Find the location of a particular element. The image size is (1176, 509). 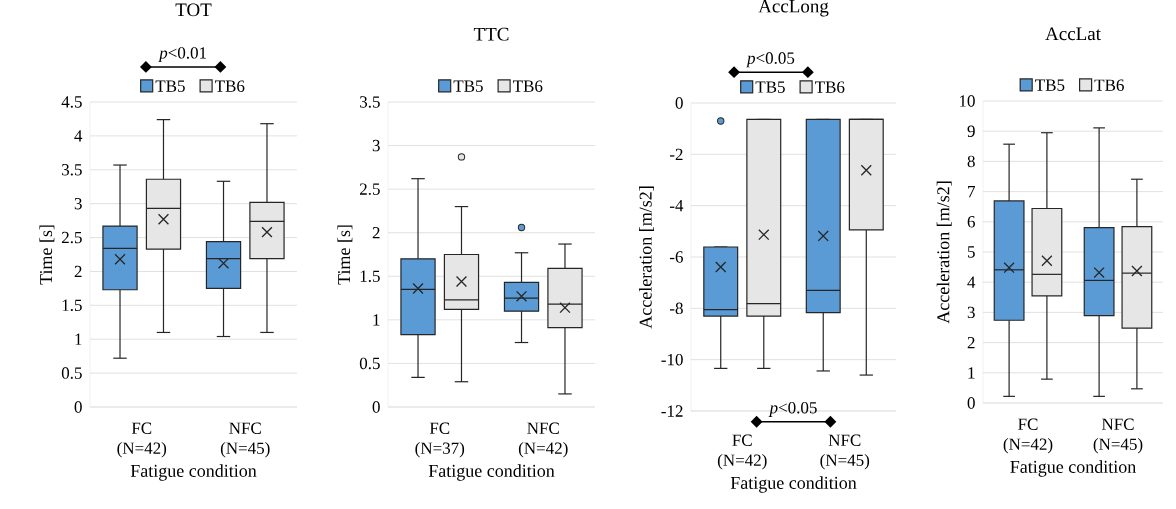

chart-title: AccLat is located at coordinates (1073, 34).